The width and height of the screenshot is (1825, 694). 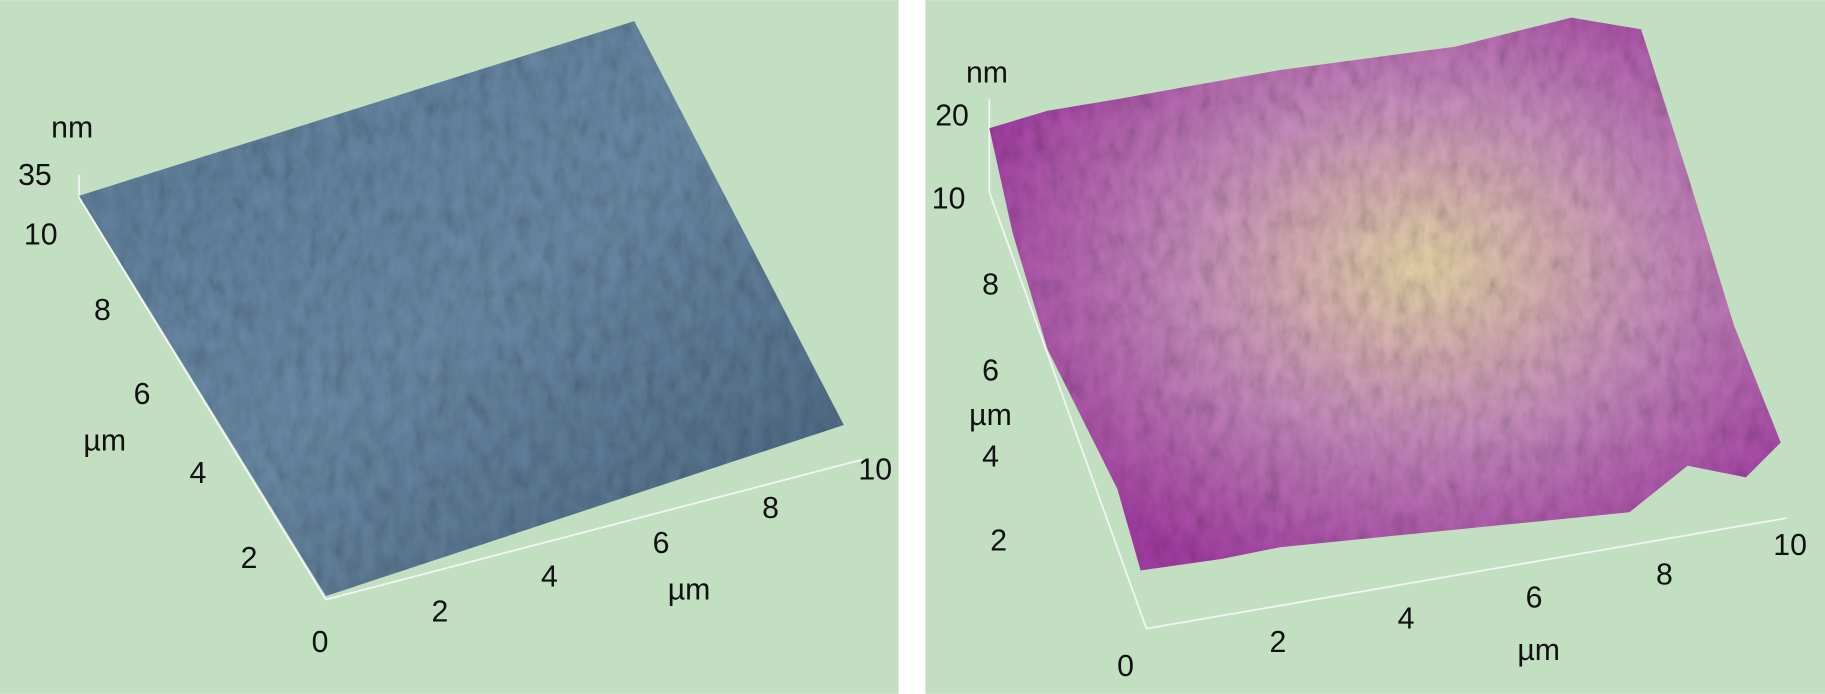 What do you see at coordinates (41, 234) in the screenshot?
I see `y-tick-label: 10` at bounding box center [41, 234].